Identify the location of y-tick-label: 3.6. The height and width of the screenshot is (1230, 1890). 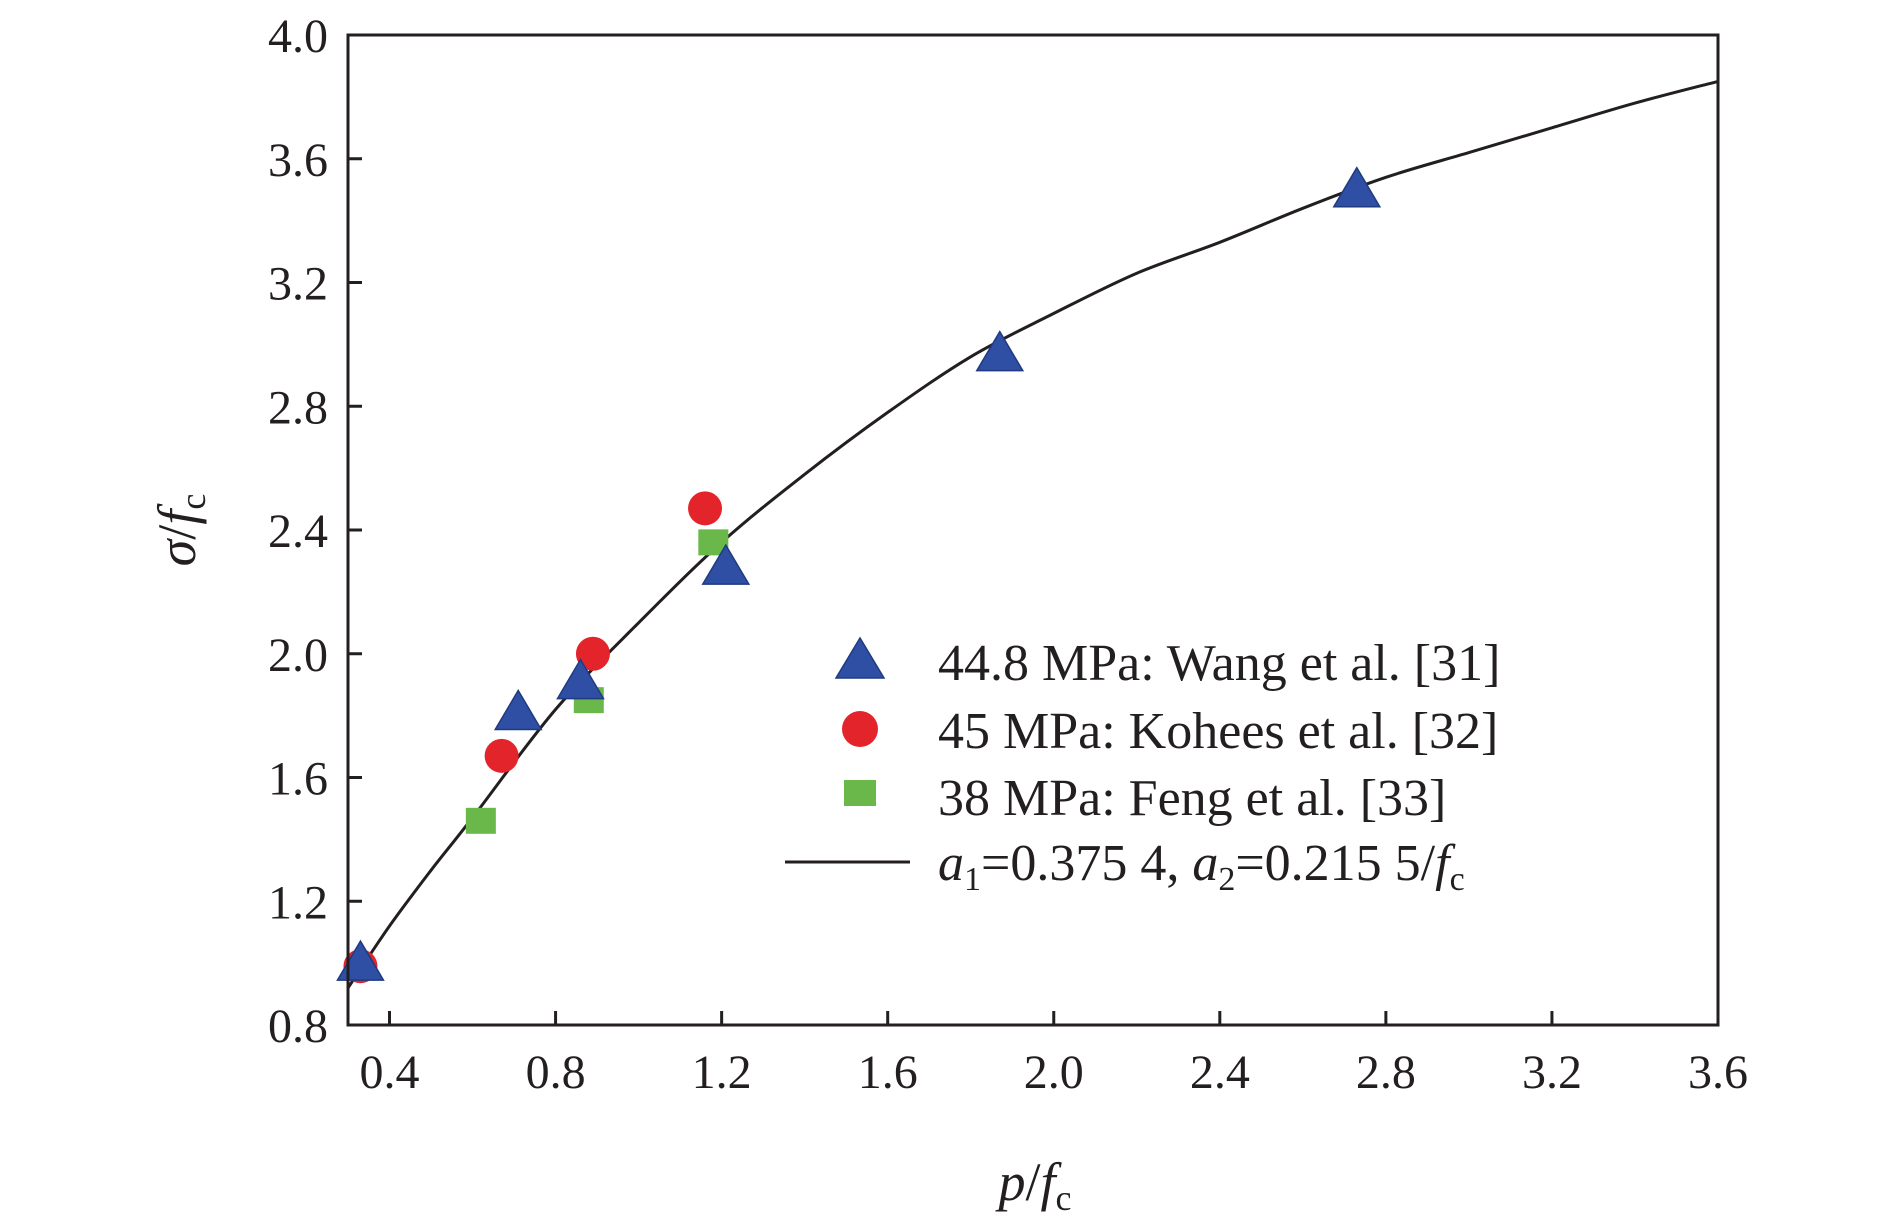
(298, 160).